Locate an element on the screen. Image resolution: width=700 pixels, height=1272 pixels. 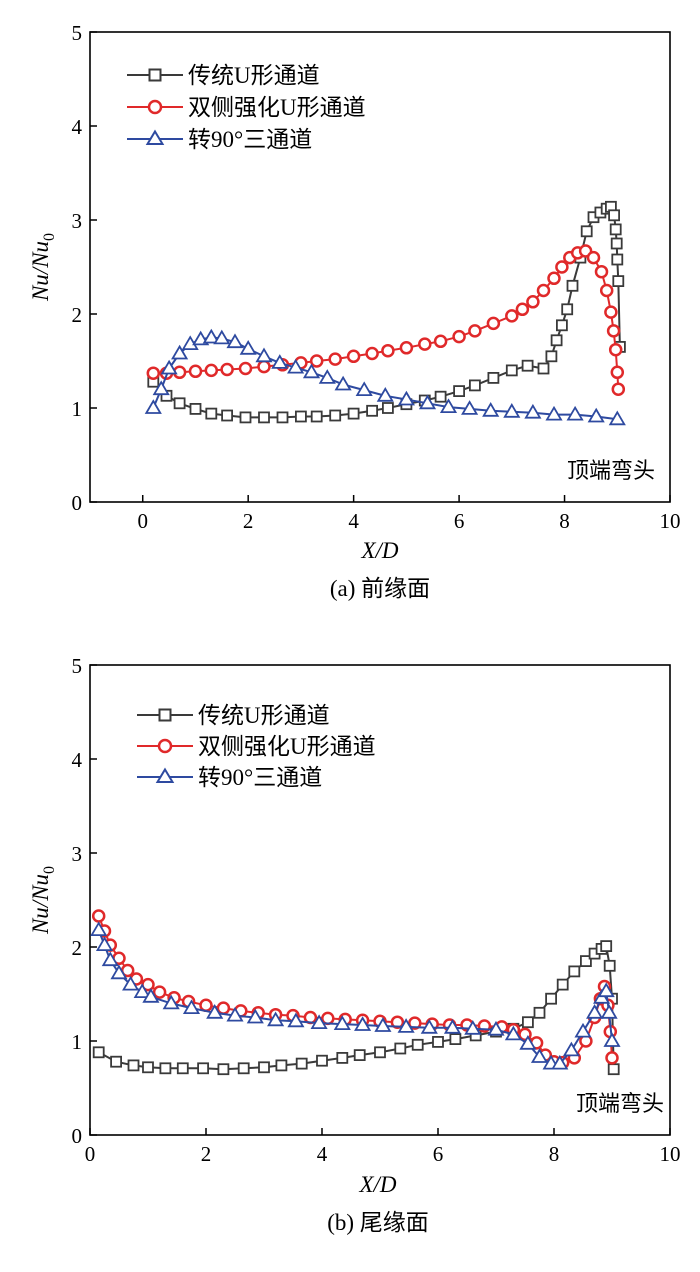
legend-label-b-0: 传统U形通道 is located at coordinates (264, 715).